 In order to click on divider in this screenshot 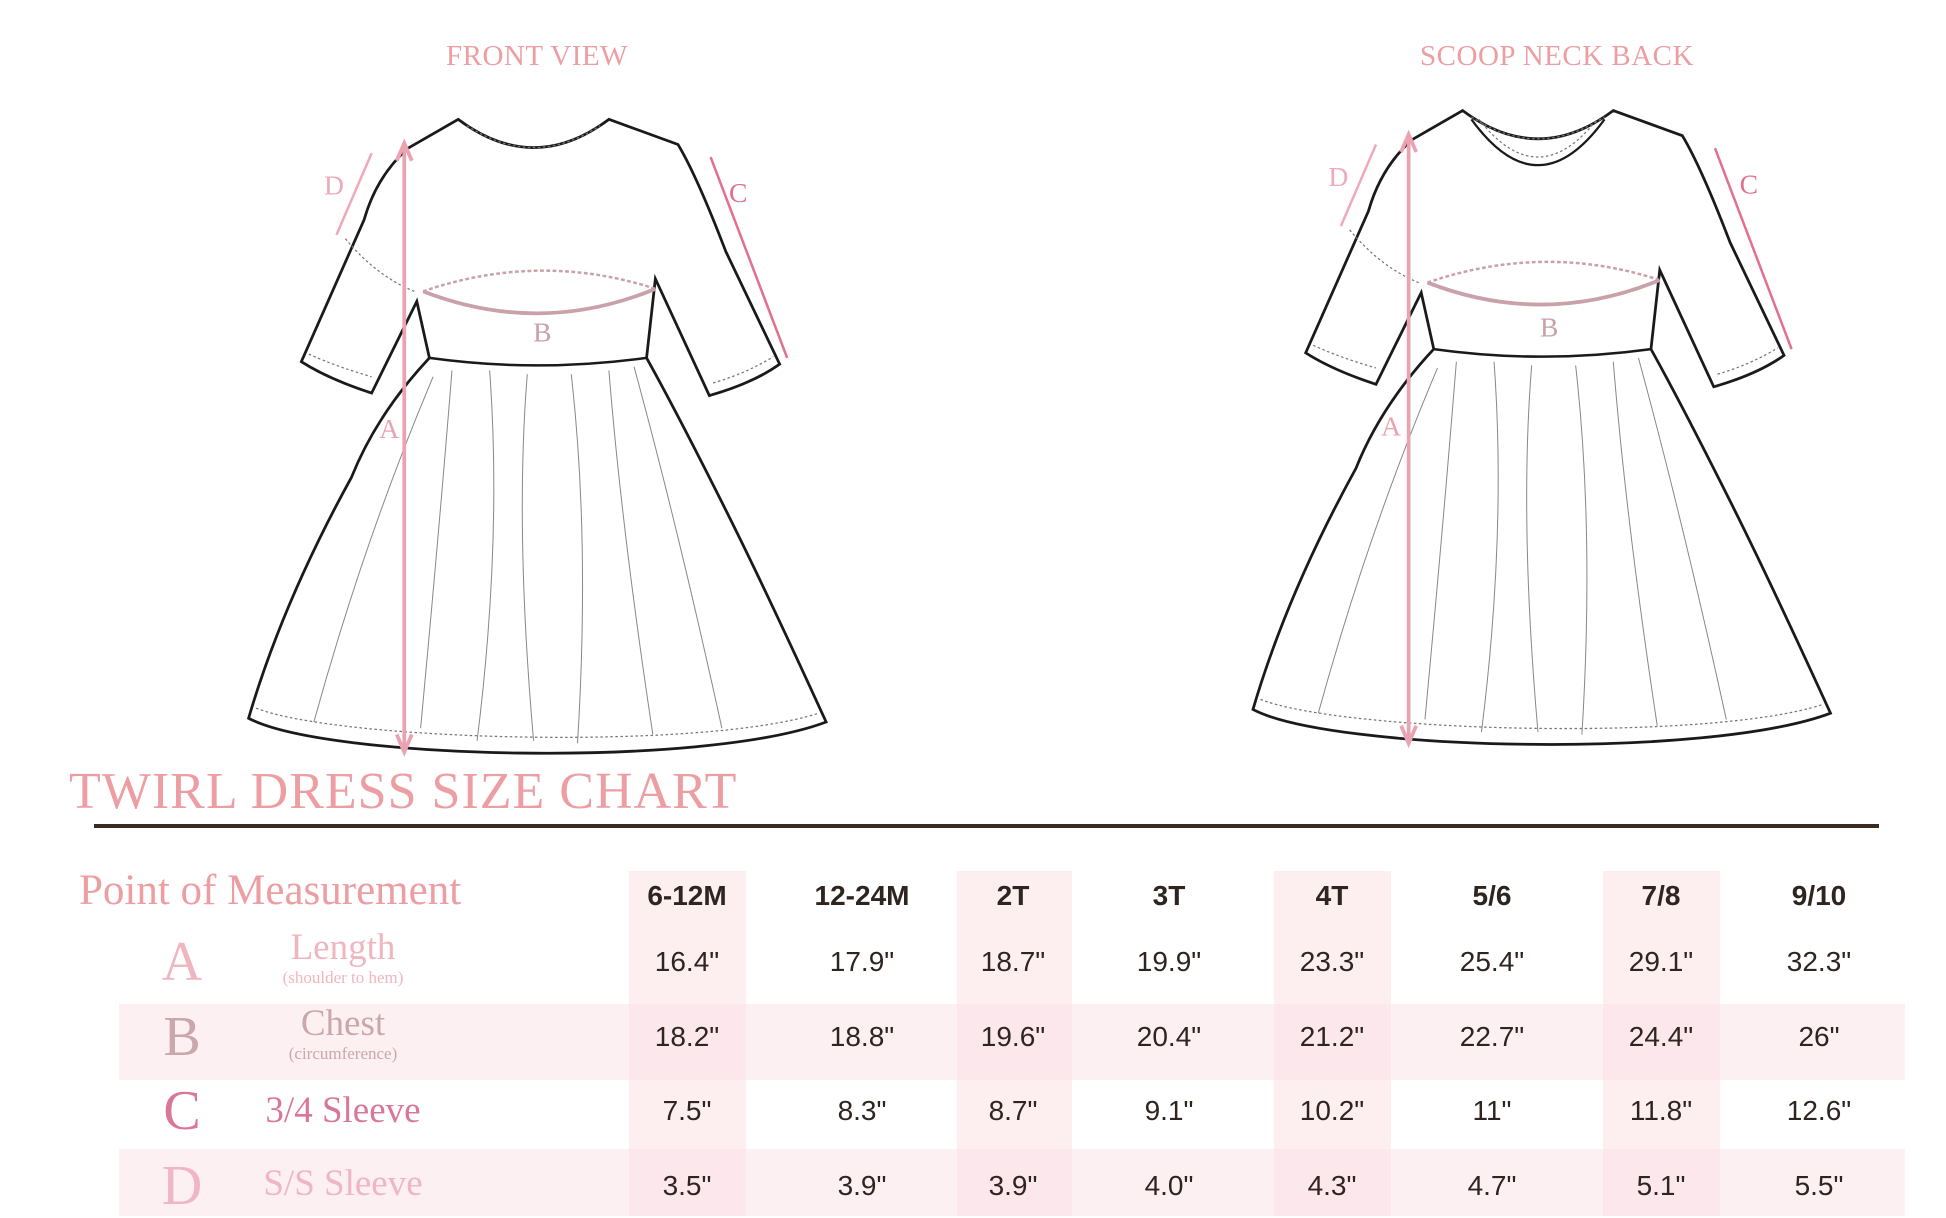, I will do `click(986, 826)`.